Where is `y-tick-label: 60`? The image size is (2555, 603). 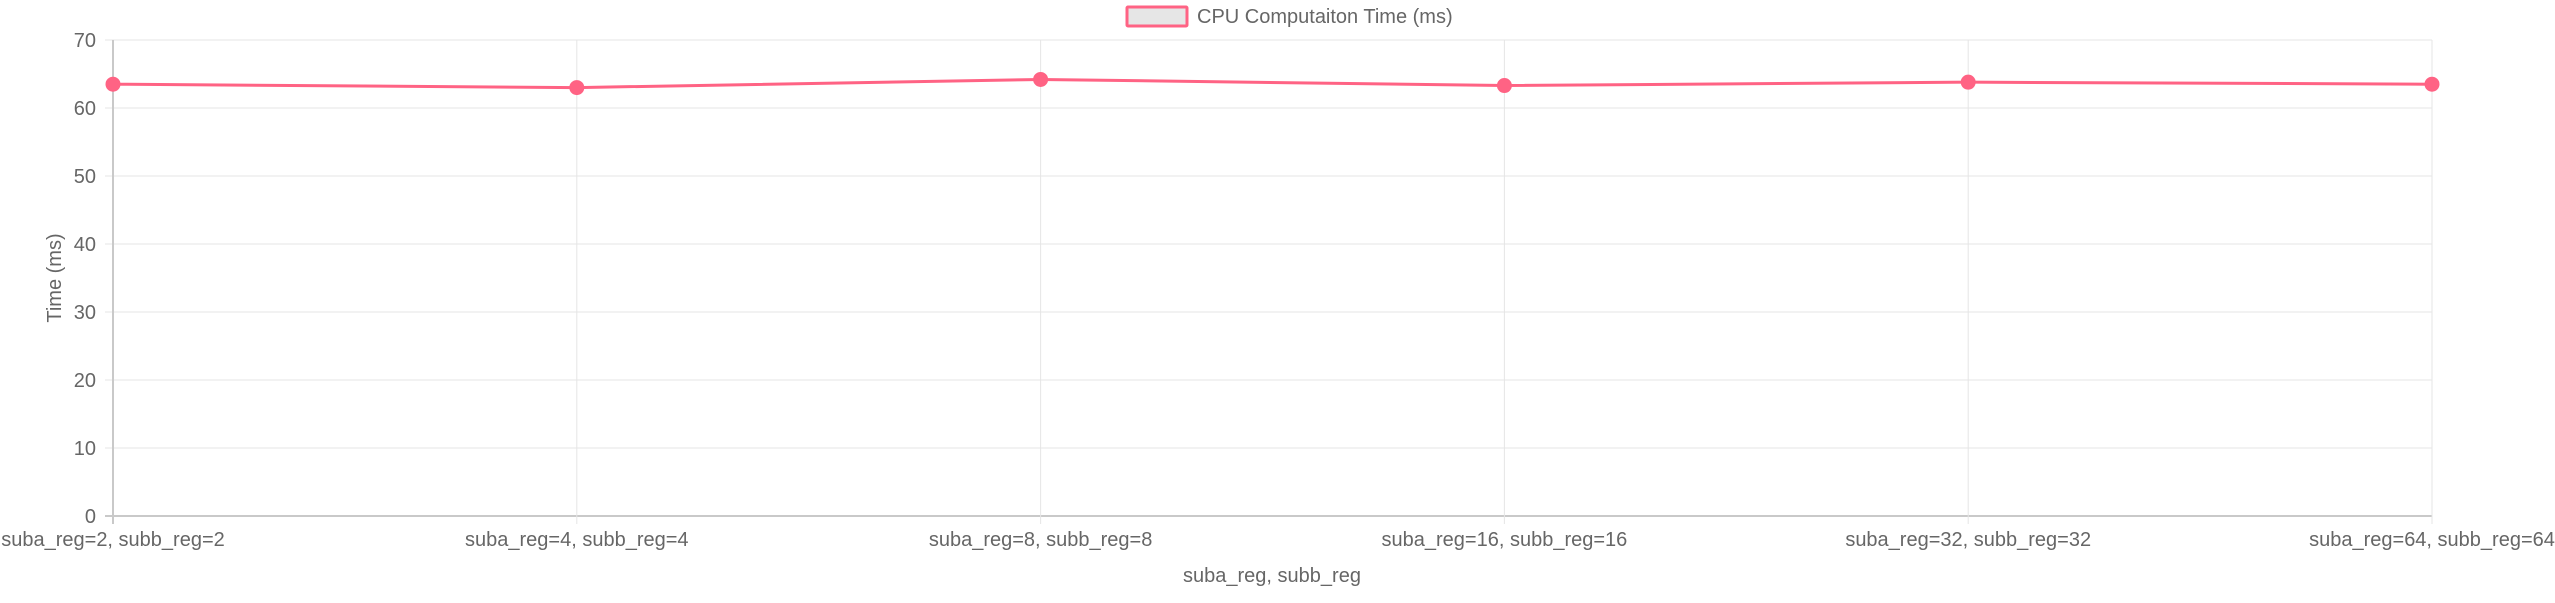
y-tick-label: 60 is located at coordinates (85, 109).